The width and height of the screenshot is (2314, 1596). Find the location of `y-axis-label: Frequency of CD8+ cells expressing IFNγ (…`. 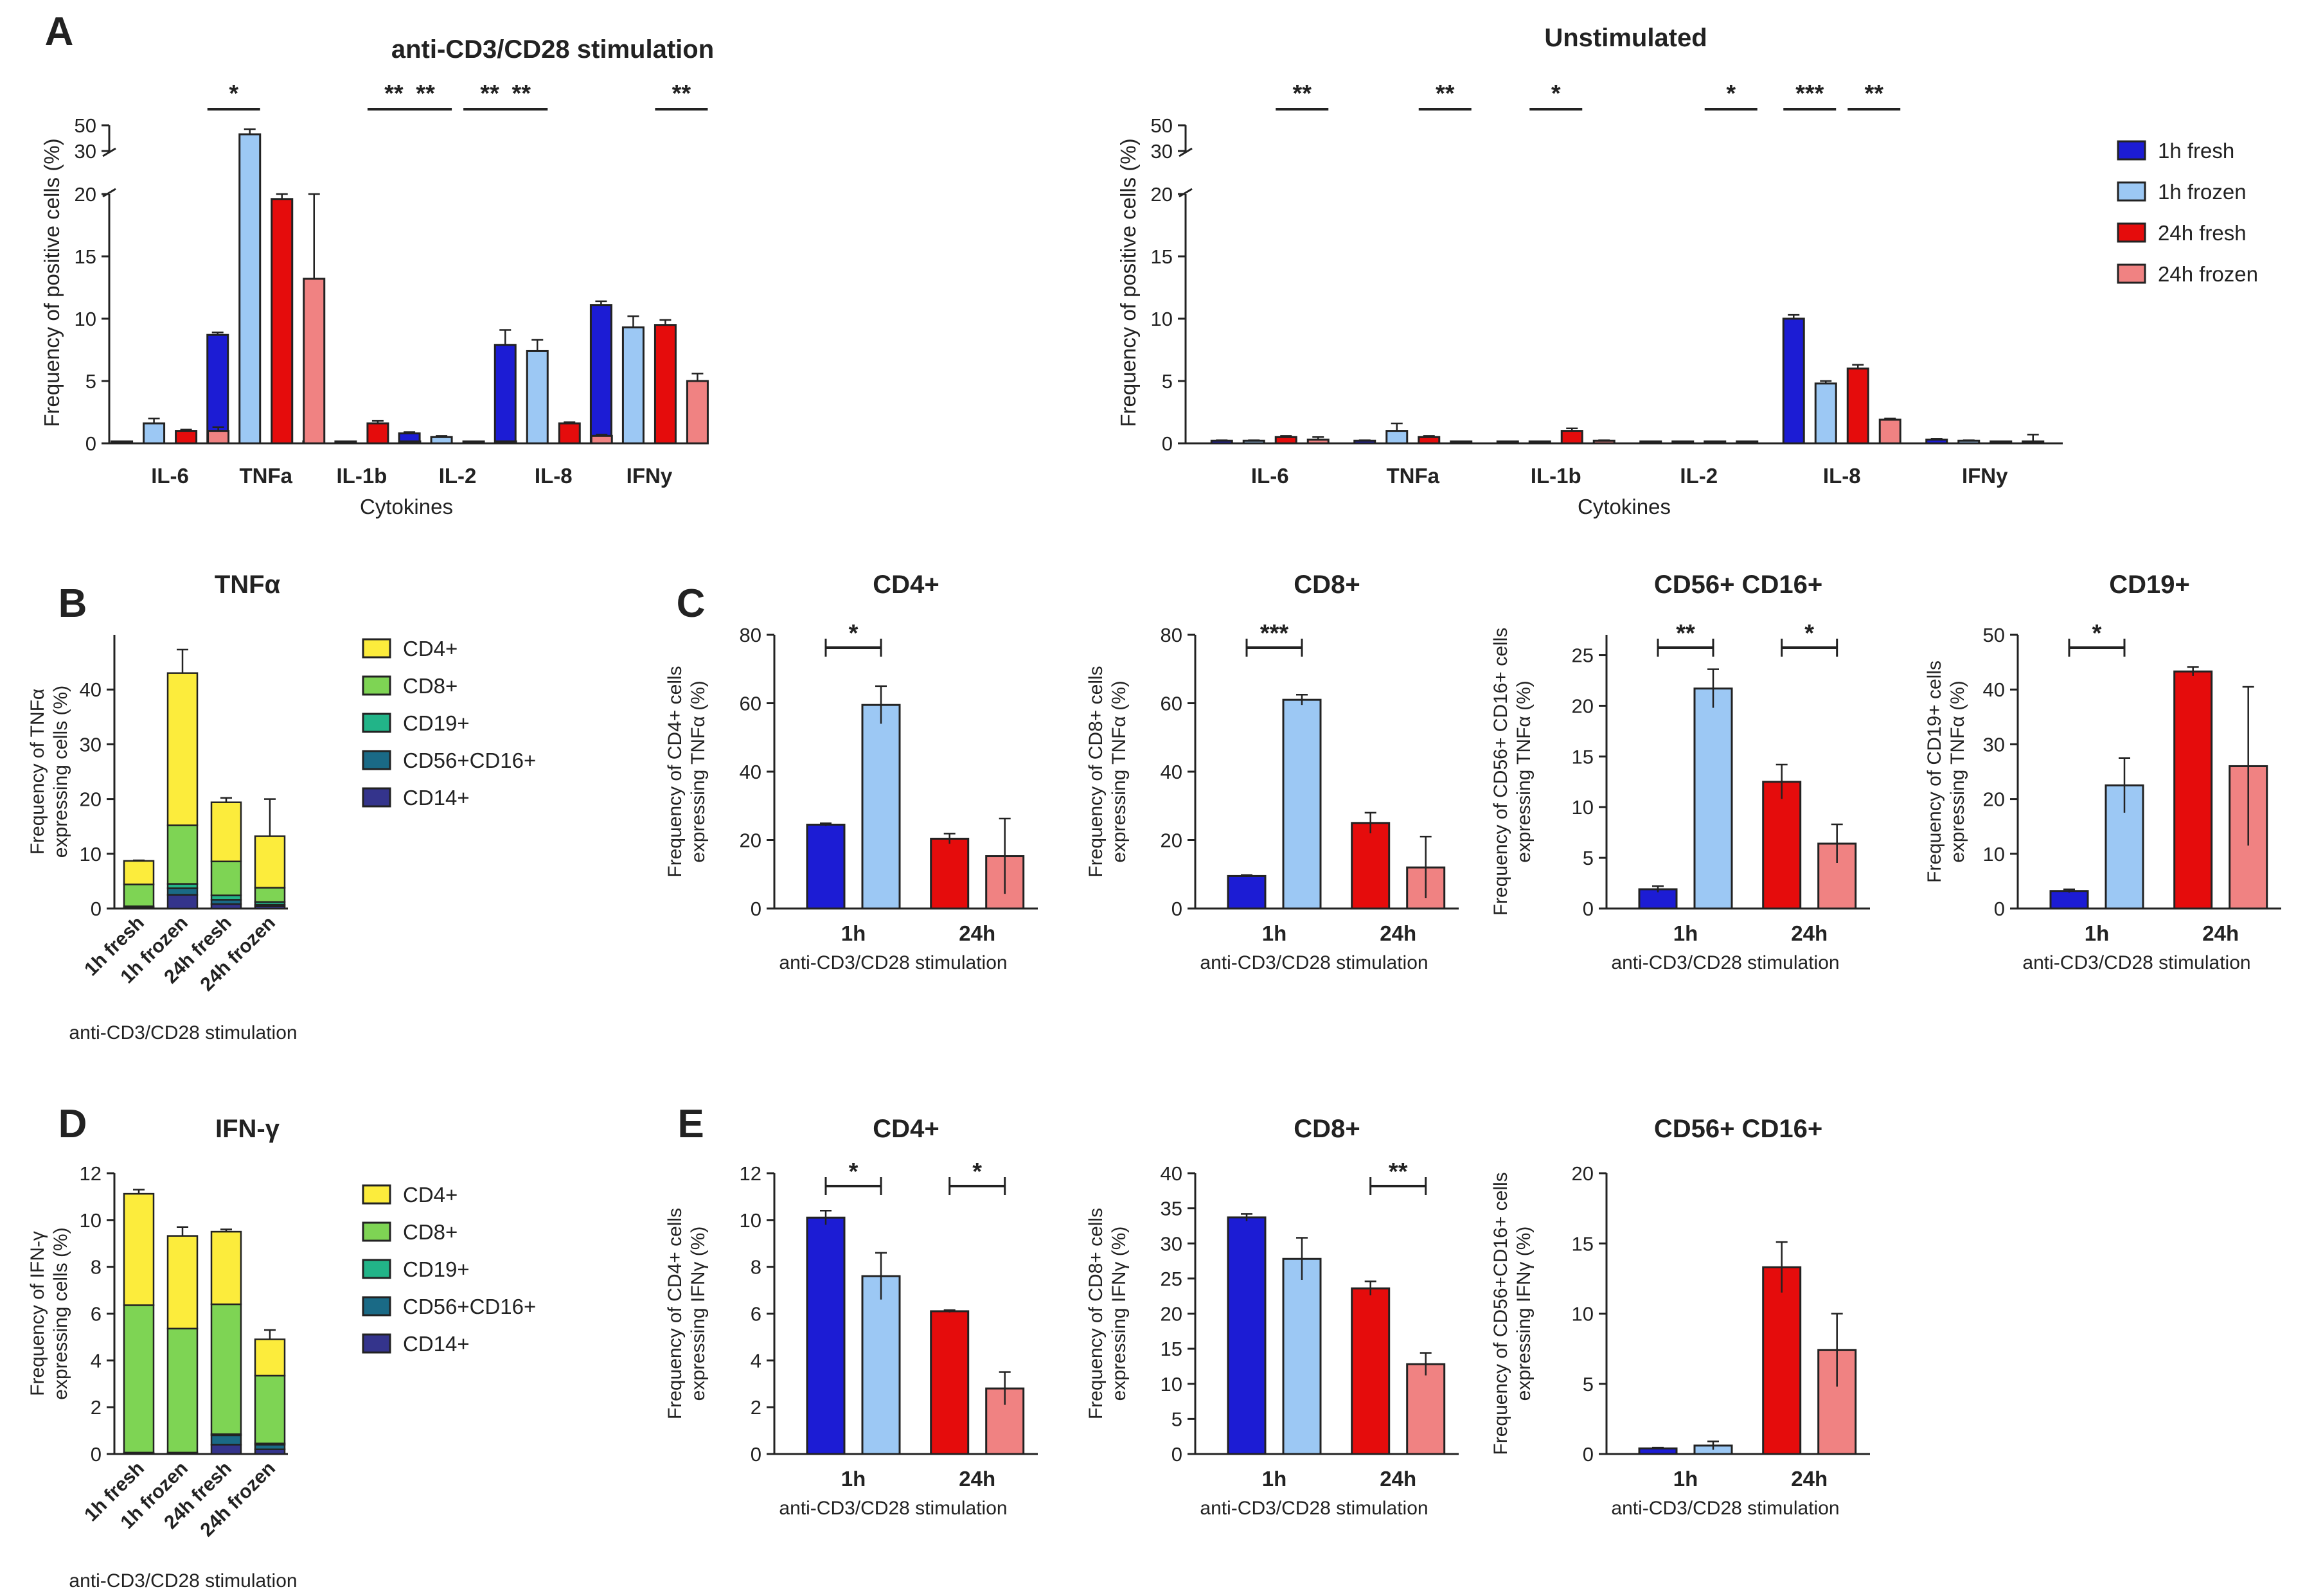

y-axis-label: Frequency of CD8+ cells expressing IFNγ (… is located at coordinates (1107, 1313).